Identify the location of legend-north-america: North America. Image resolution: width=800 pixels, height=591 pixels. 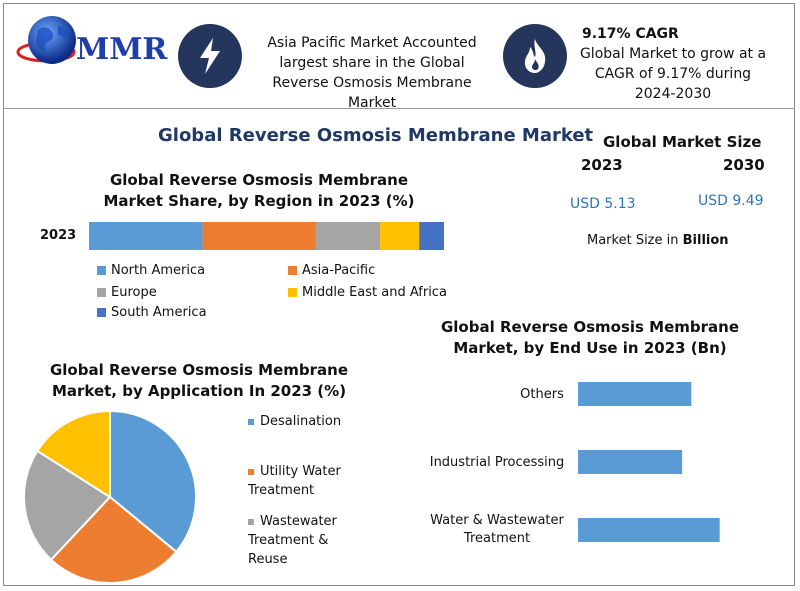
(151, 270).